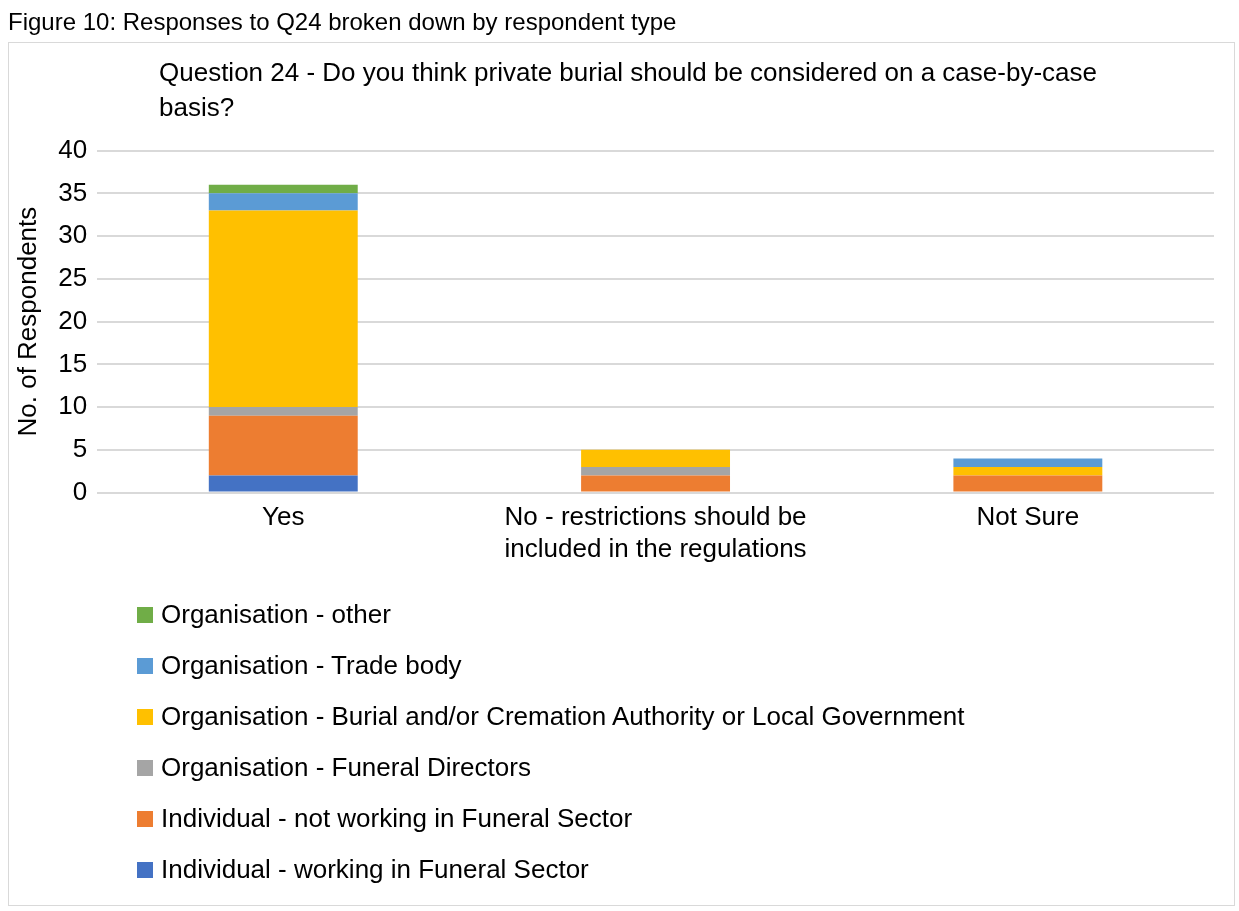 This screenshot has width=1239, height=911. I want to click on x-tick-label: No - restrictions should be included in the regulations, so click(655, 532).